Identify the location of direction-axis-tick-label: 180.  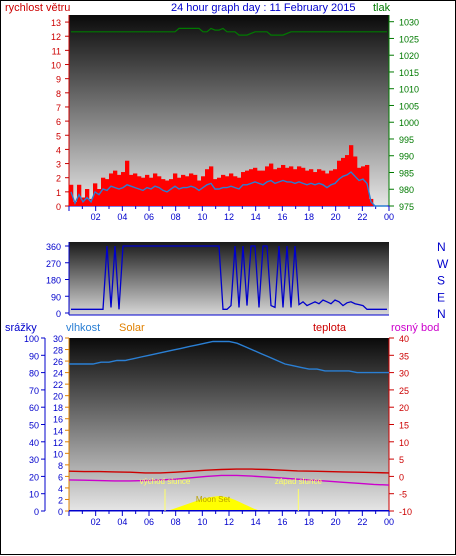
(53, 281).